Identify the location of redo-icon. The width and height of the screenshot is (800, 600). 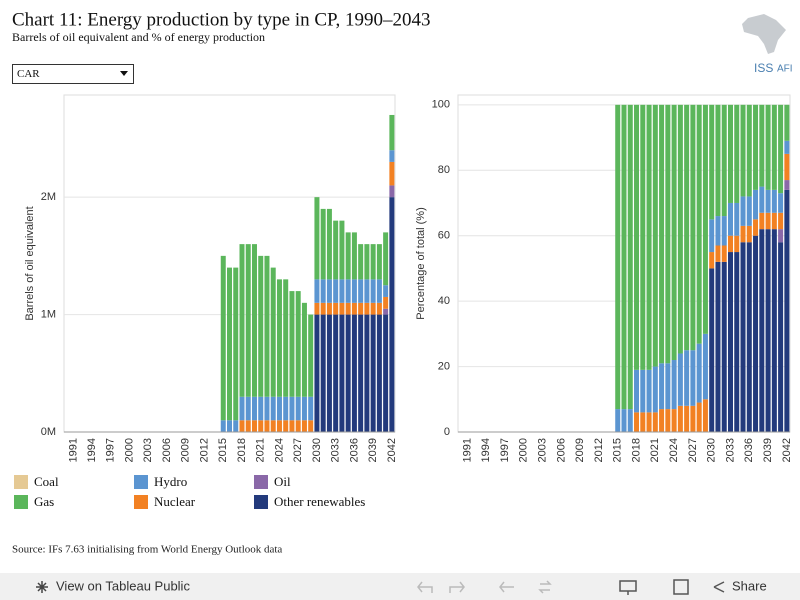
(457, 587).